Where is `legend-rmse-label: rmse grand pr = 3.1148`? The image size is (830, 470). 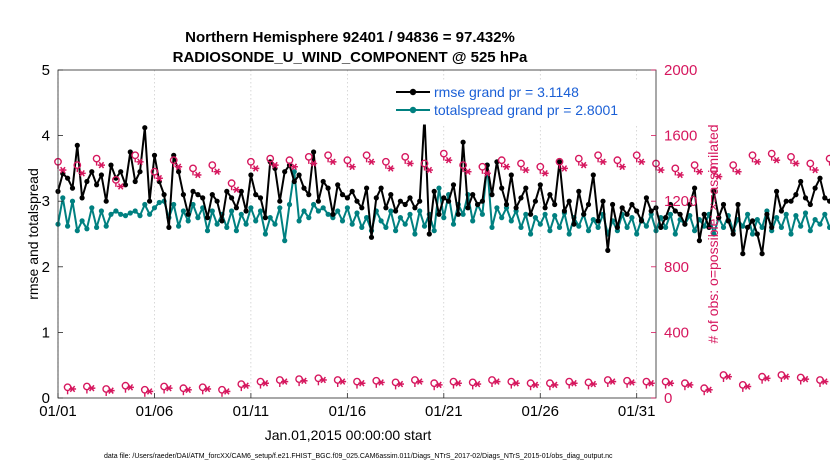 legend-rmse-label: rmse grand pr = 3.1148 is located at coordinates (506, 92).